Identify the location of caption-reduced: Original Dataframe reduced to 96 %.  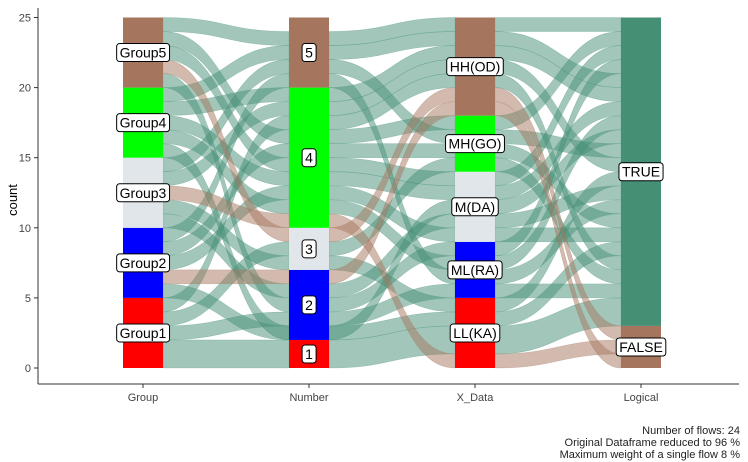
(652, 443).